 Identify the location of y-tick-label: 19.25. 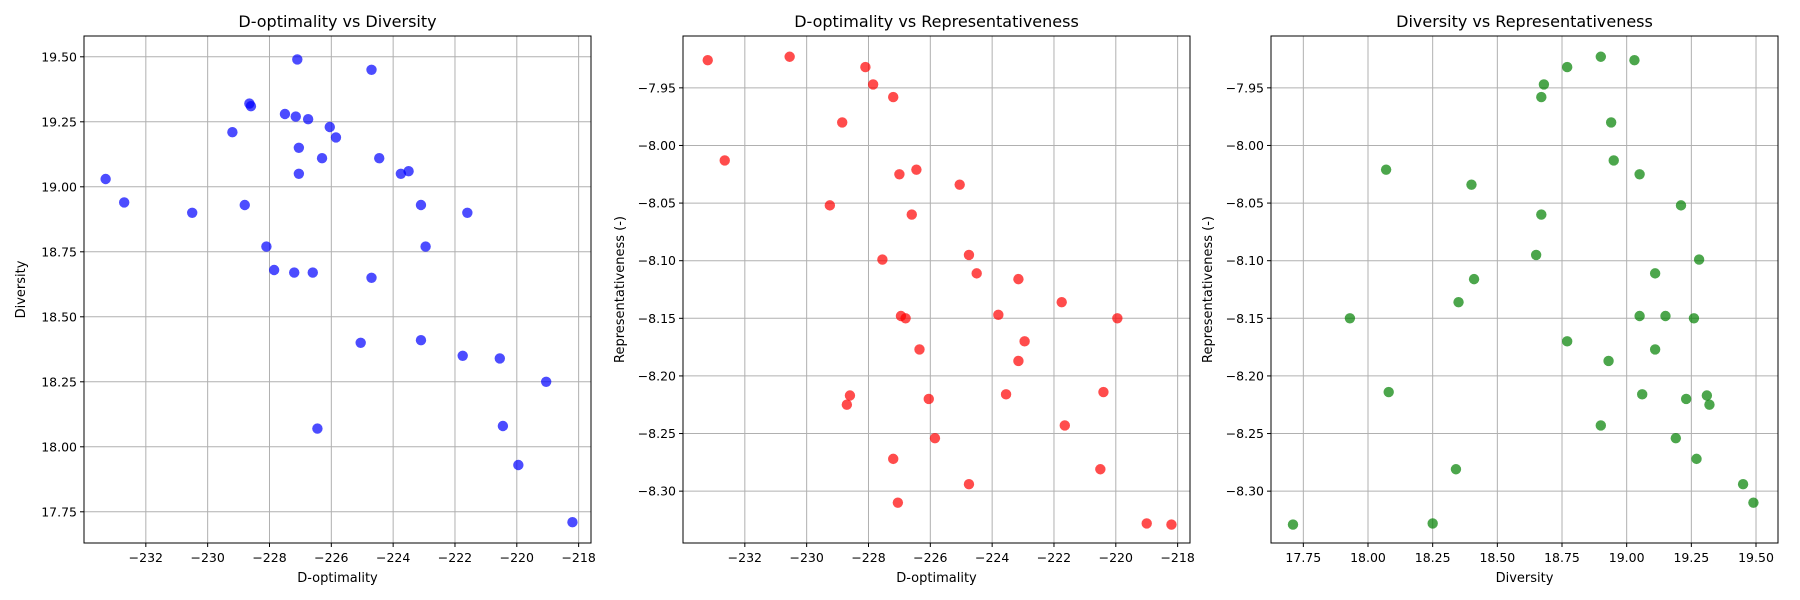
(59, 121).